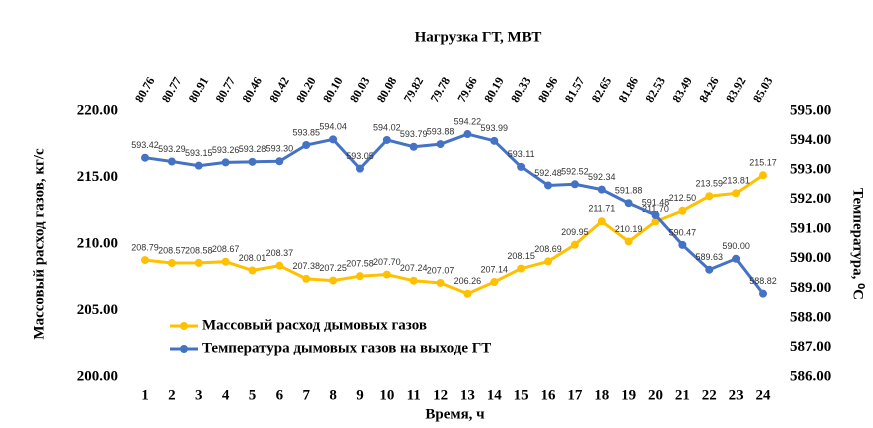 This screenshot has width=873, height=428. I want to click on y2-tick-label: 592.00, so click(810, 199).